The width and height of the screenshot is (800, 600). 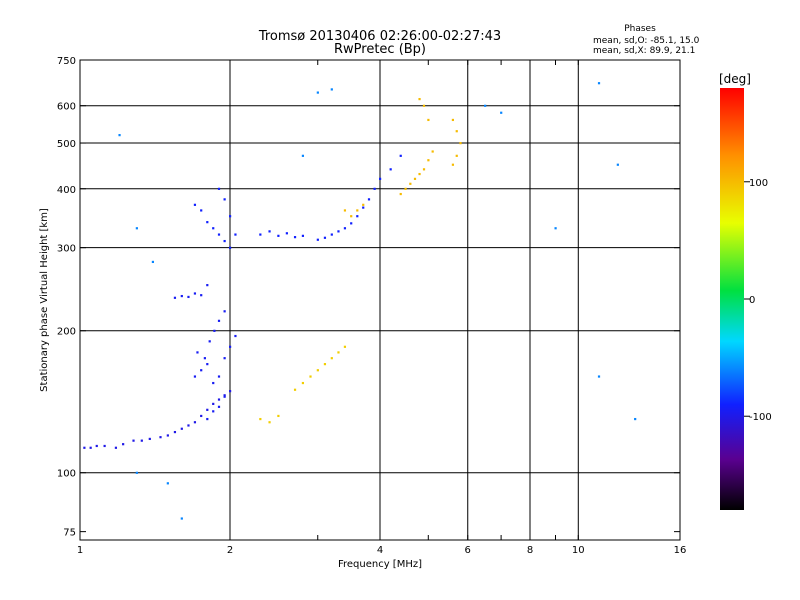 What do you see at coordinates (69, 533) in the screenshot?
I see `y-tick-label: 75` at bounding box center [69, 533].